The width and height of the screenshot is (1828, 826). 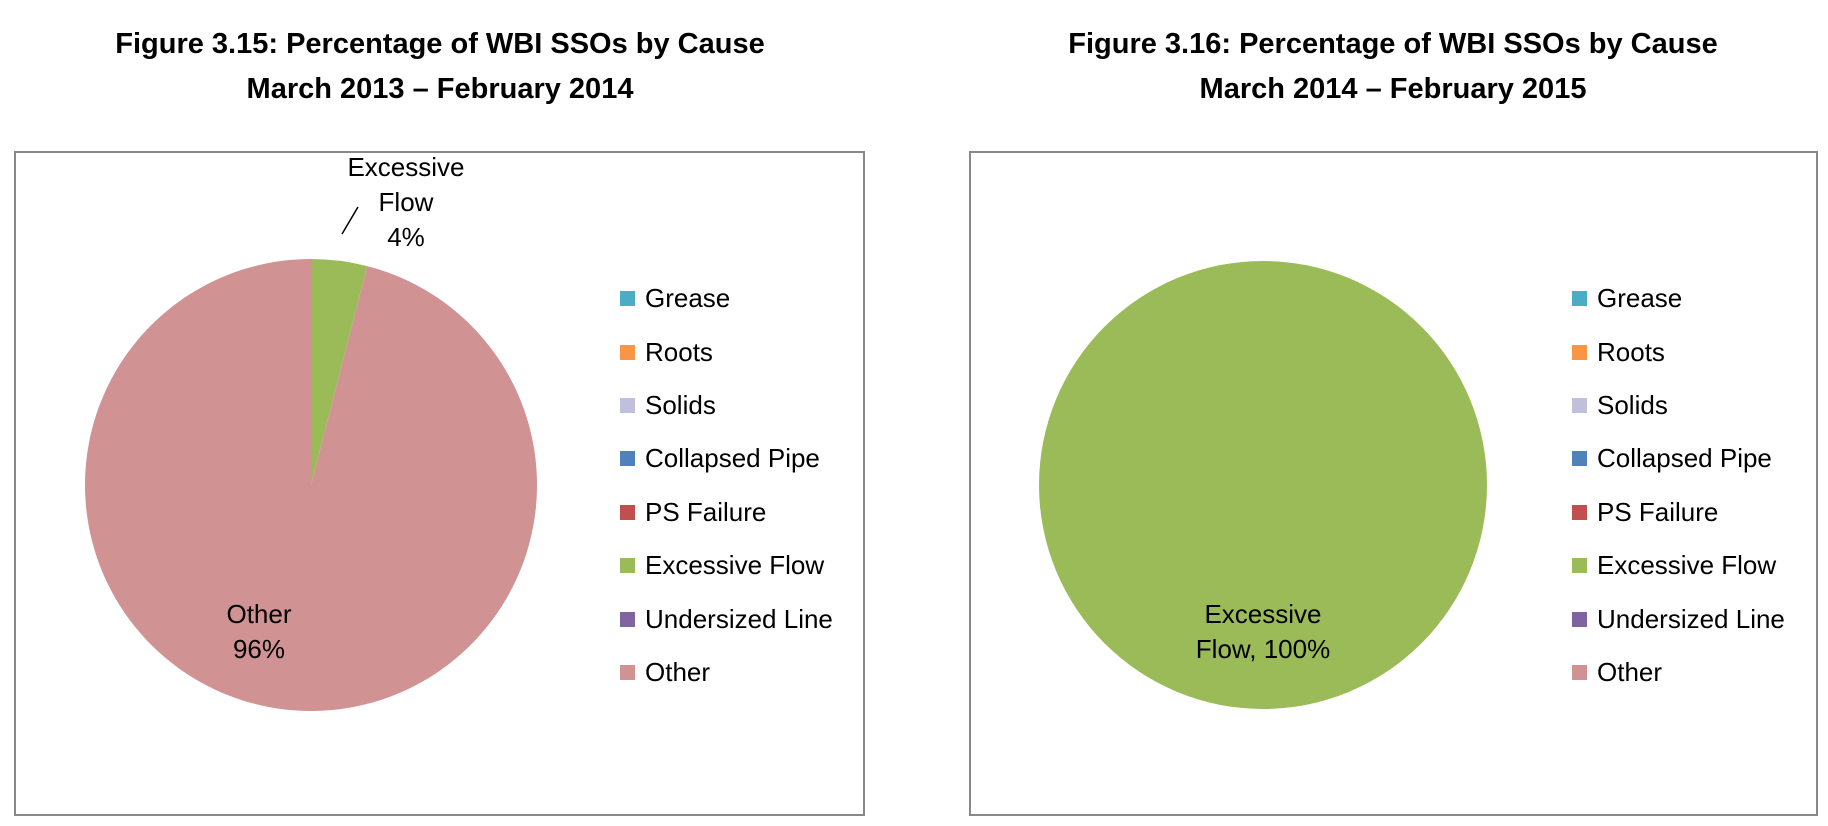 I want to click on chart-1-legend-item-other: Other, so click(x=726, y=672).